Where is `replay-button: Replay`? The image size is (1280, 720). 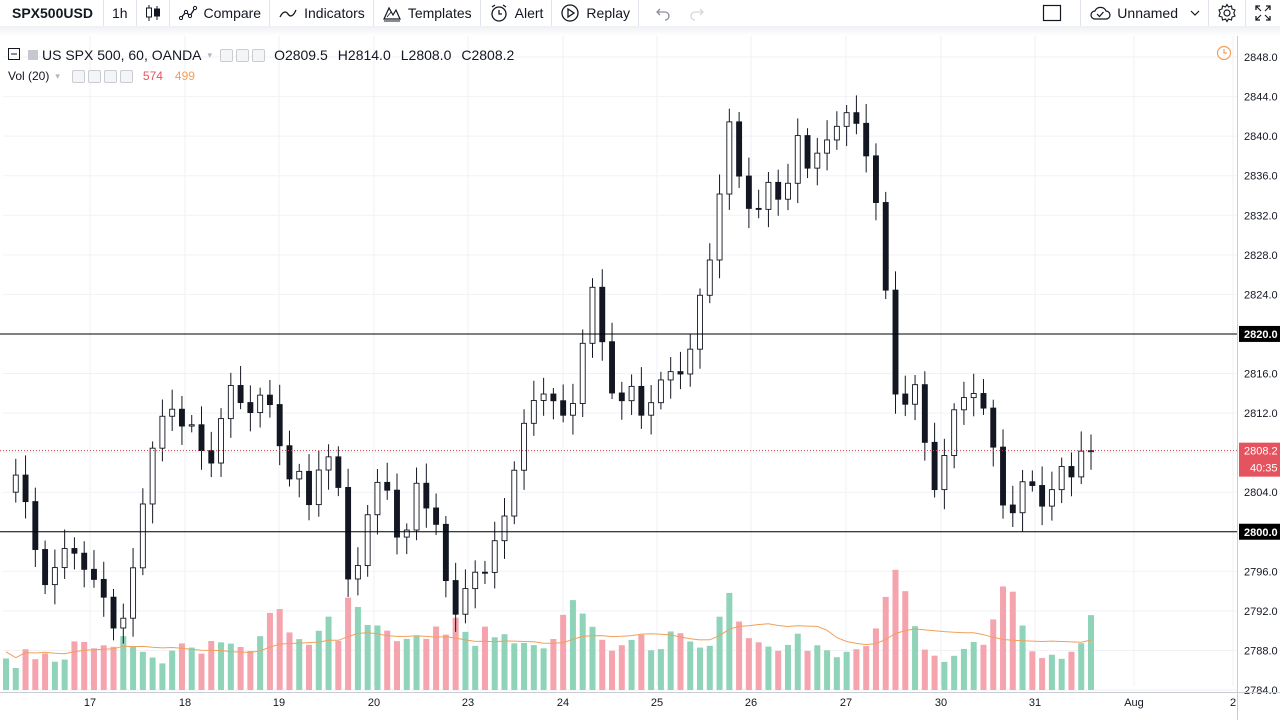 replay-button: Replay is located at coordinates (596, 13).